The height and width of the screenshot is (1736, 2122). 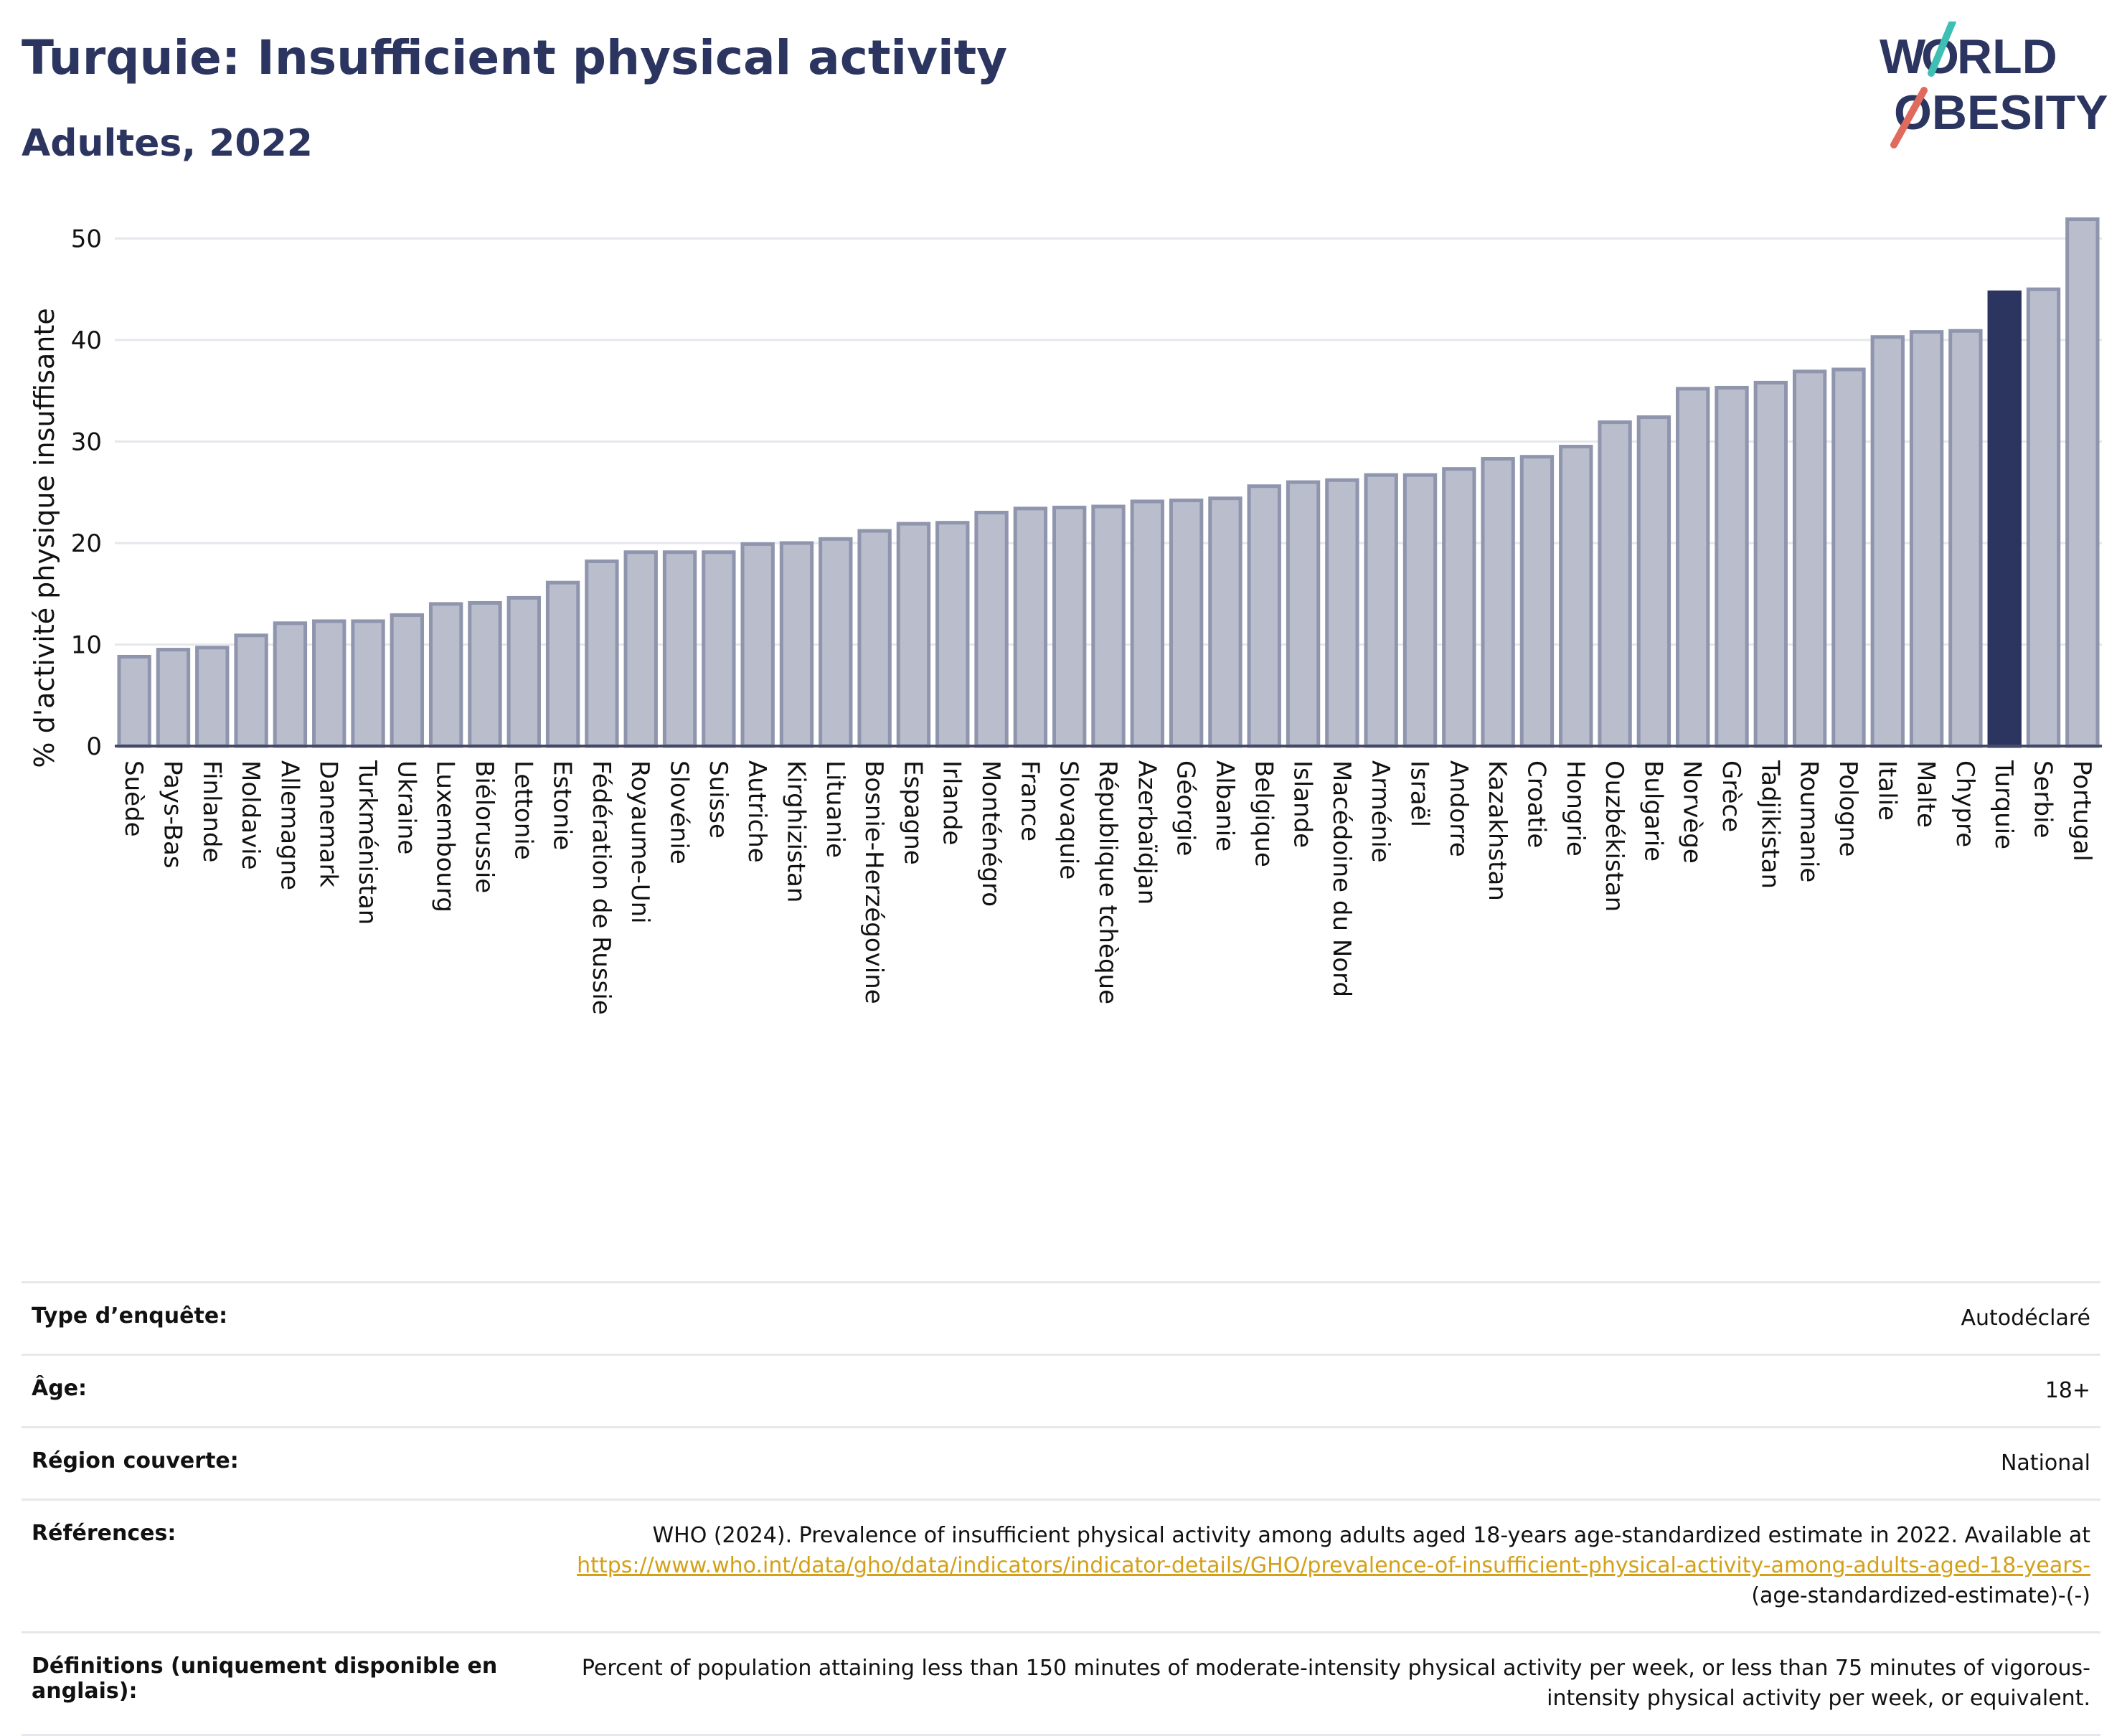 What do you see at coordinates (1770, 824) in the screenshot?
I see `x-tick-label: Tadjikistan` at bounding box center [1770, 824].